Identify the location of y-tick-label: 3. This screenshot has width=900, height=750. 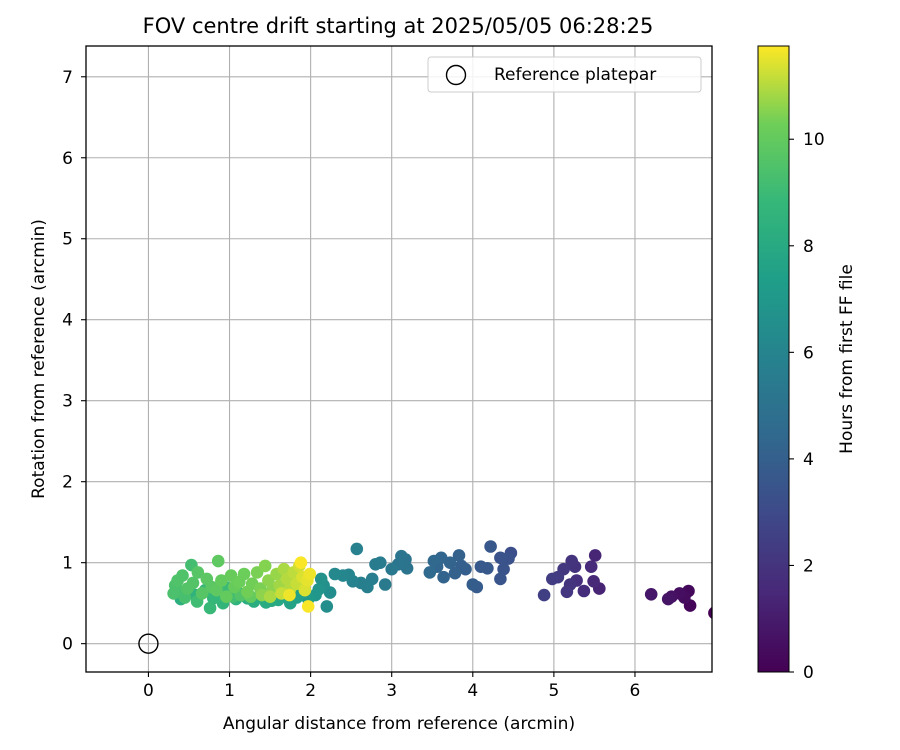
(67, 402).